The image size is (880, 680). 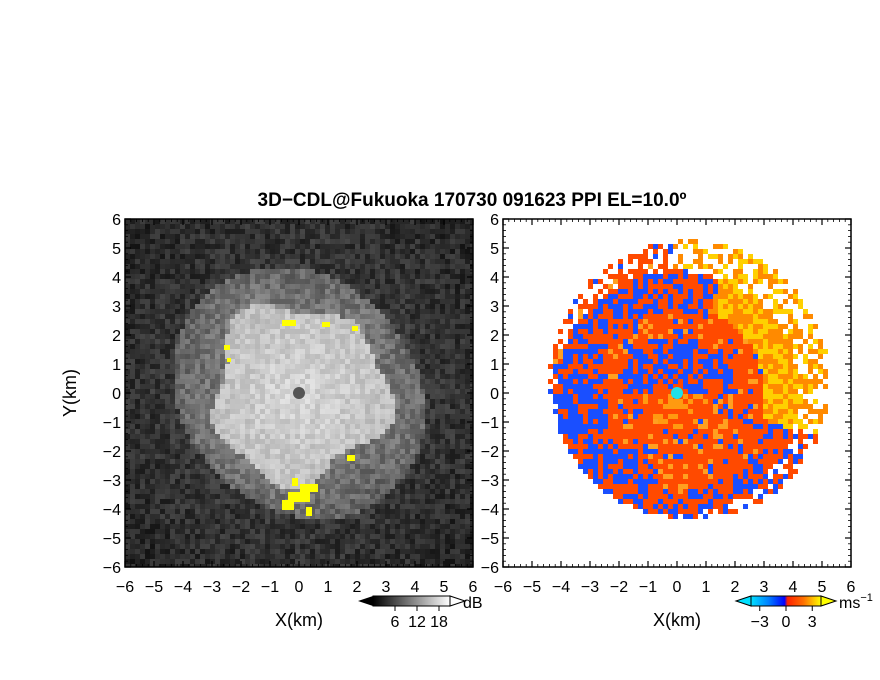 I want to click on snr-colorbar-unit: dB, so click(x=473, y=603).